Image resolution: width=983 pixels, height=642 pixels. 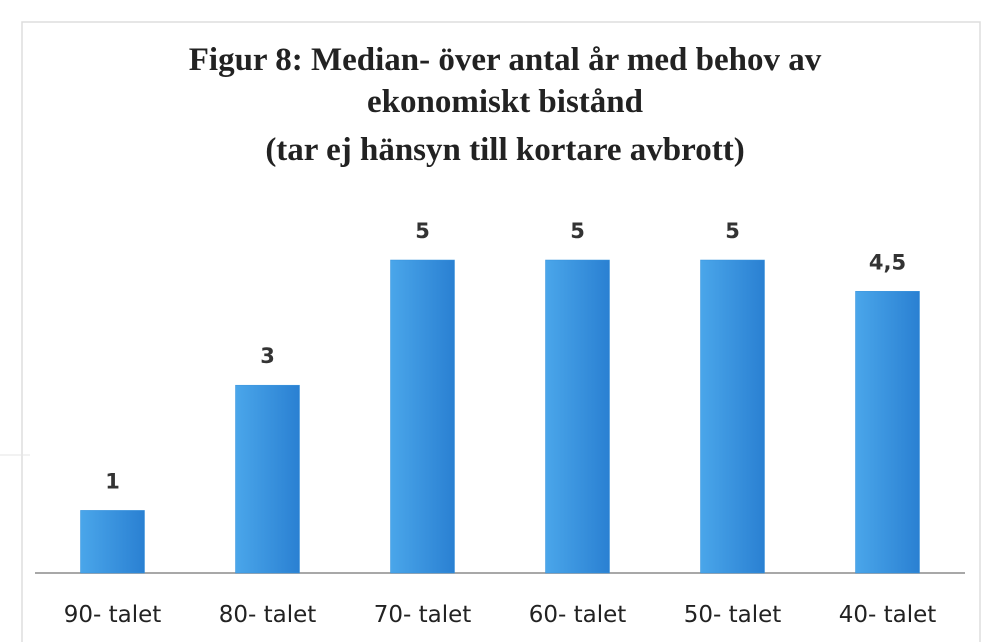 I want to click on x-tick-label: 90- talet, so click(x=113, y=615).